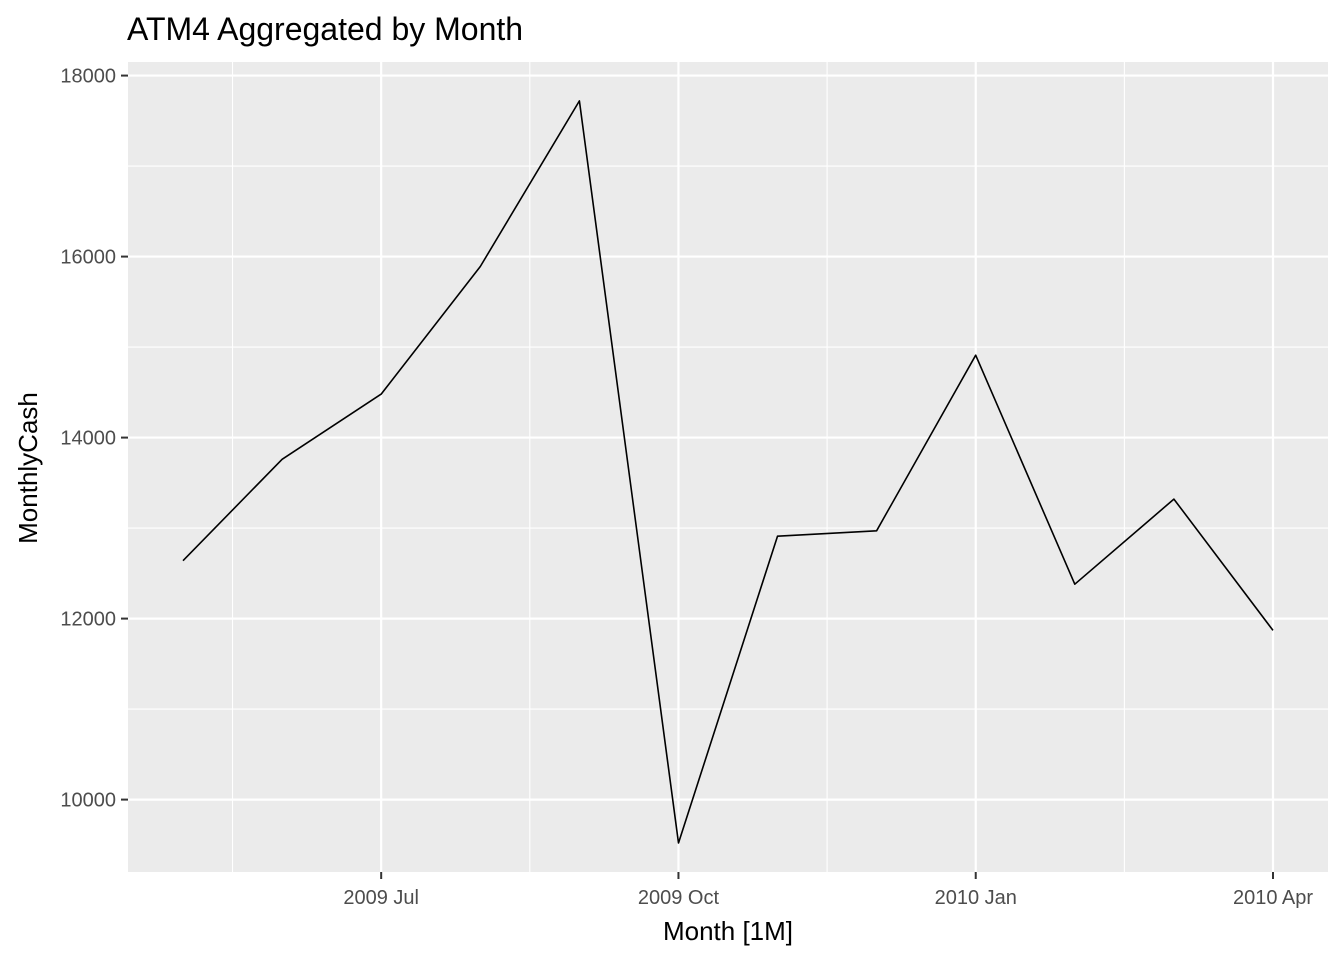  I want to click on y-axis: 10000 12000 14000 16000 18000, so click(94, 439).